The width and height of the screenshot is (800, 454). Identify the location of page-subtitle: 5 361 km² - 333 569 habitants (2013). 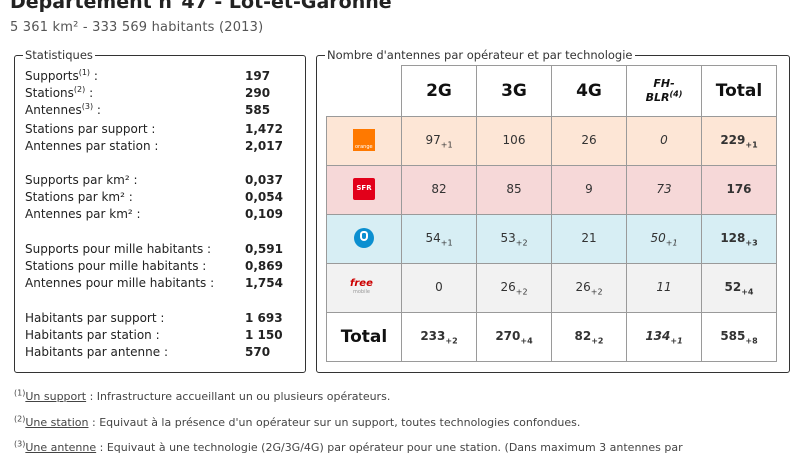
(137, 27).